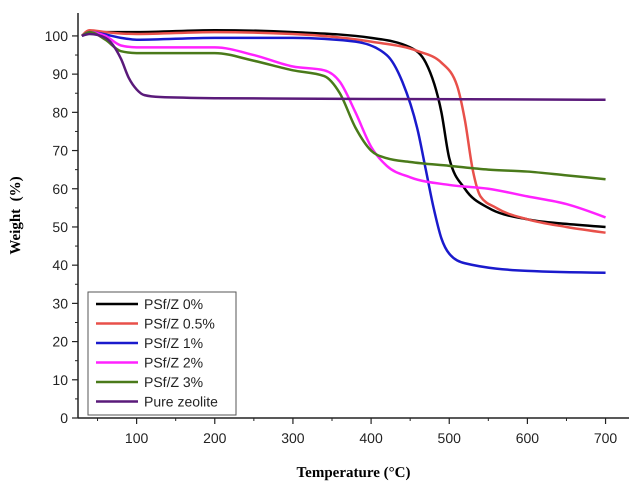 The height and width of the screenshot is (481, 629). Describe the element at coordinates (181, 402) in the screenshot. I see `legend-label: Pure zeolite` at that location.